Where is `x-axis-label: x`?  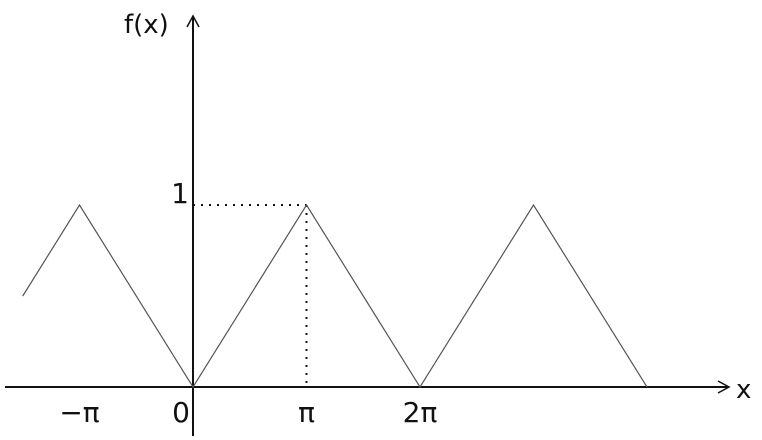 x-axis-label: x is located at coordinates (743, 390).